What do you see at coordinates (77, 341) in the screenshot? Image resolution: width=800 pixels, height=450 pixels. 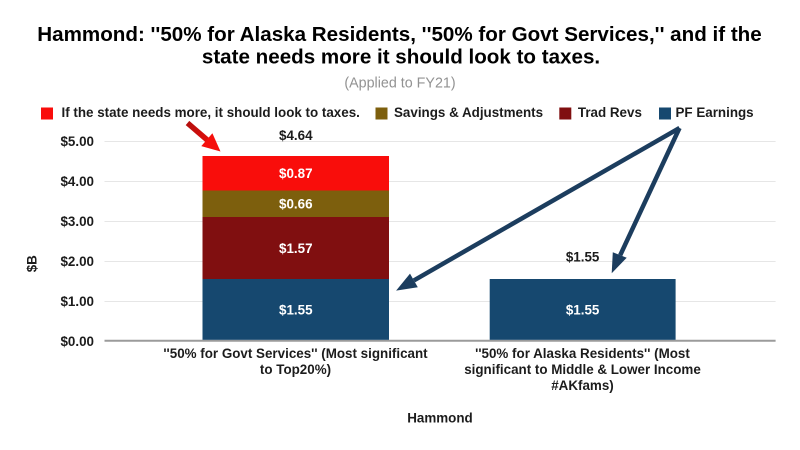 I see `svg-text: $0.00` at bounding box center [77, 341].